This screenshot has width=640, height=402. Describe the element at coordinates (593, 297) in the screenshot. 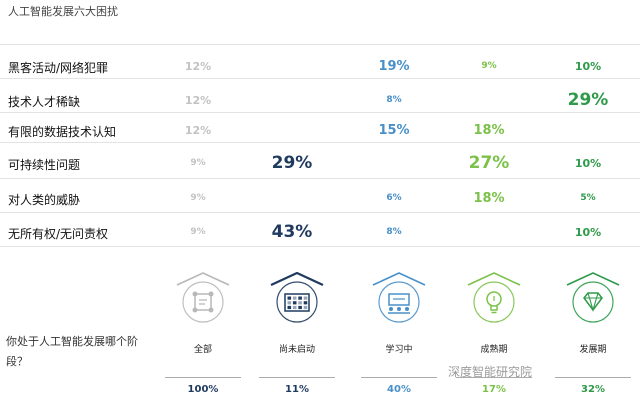

I see `diamond-icon` at that location.